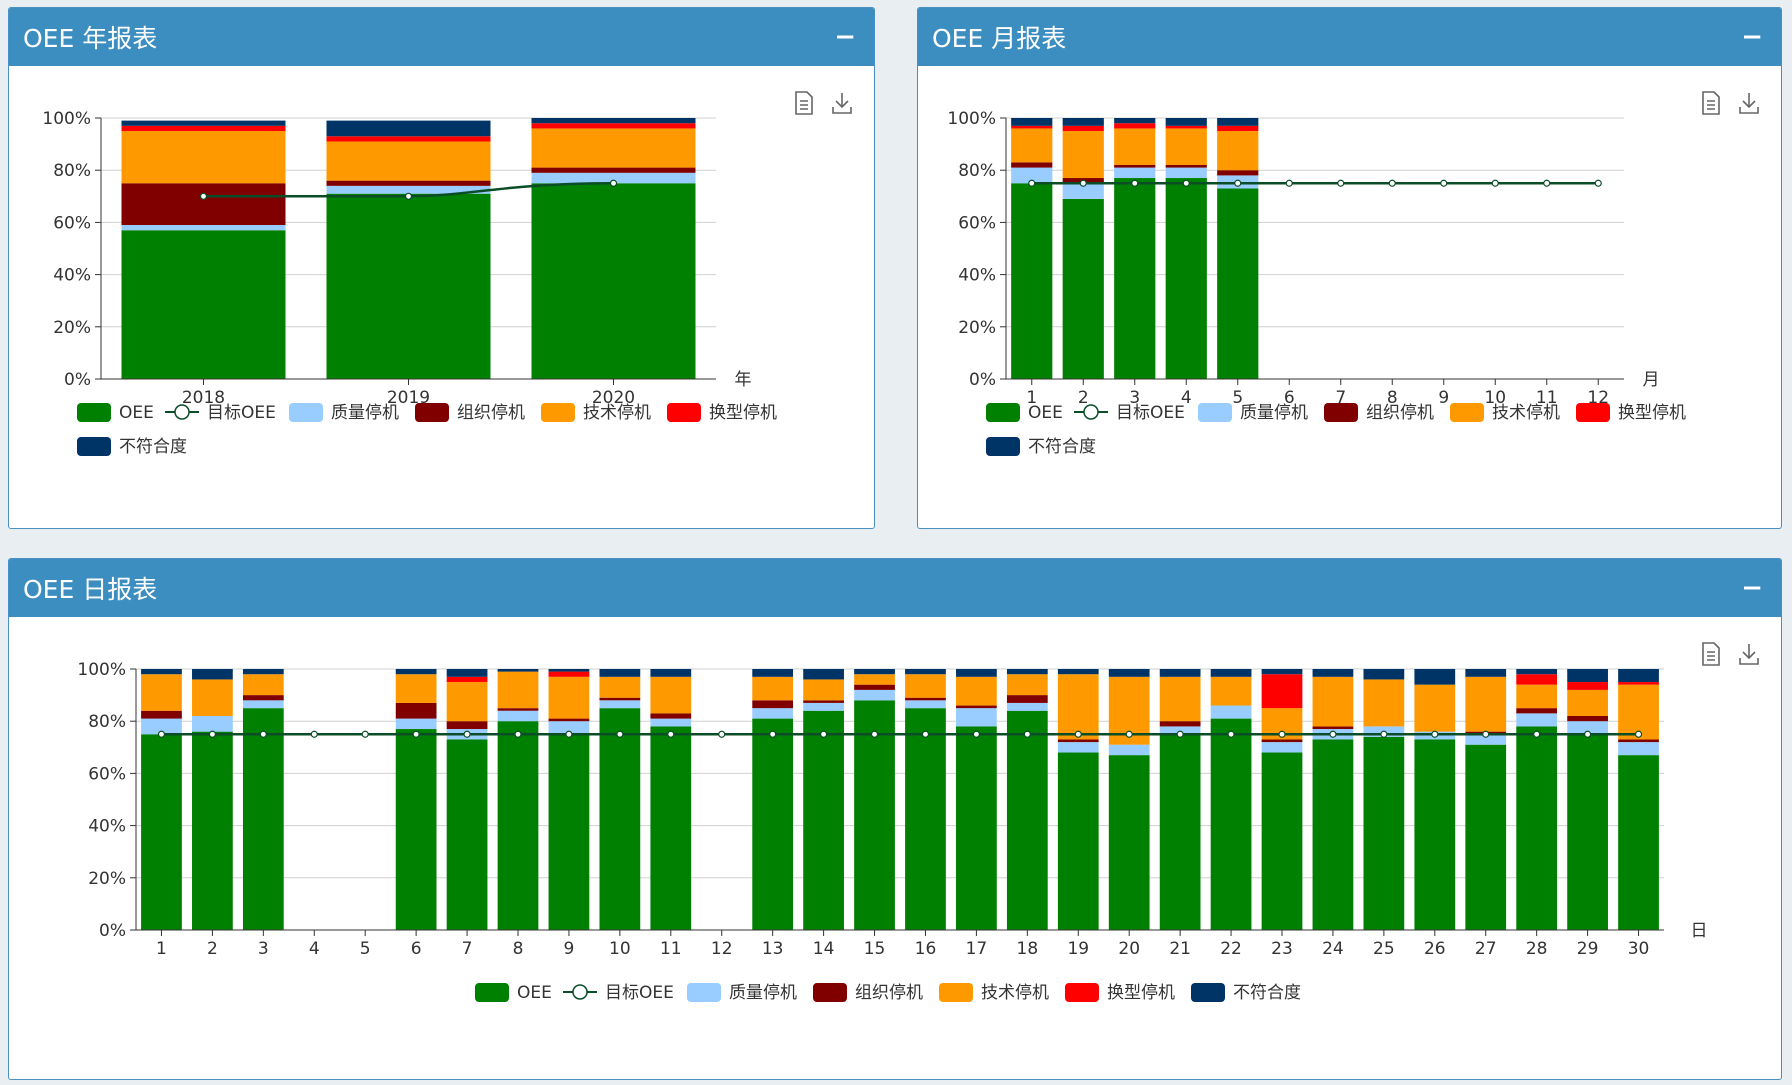  What do you see at coordinates (1752, 37) in the screenshot?
I see `month-collapse-button: −` at bounding box center [1752, 37].